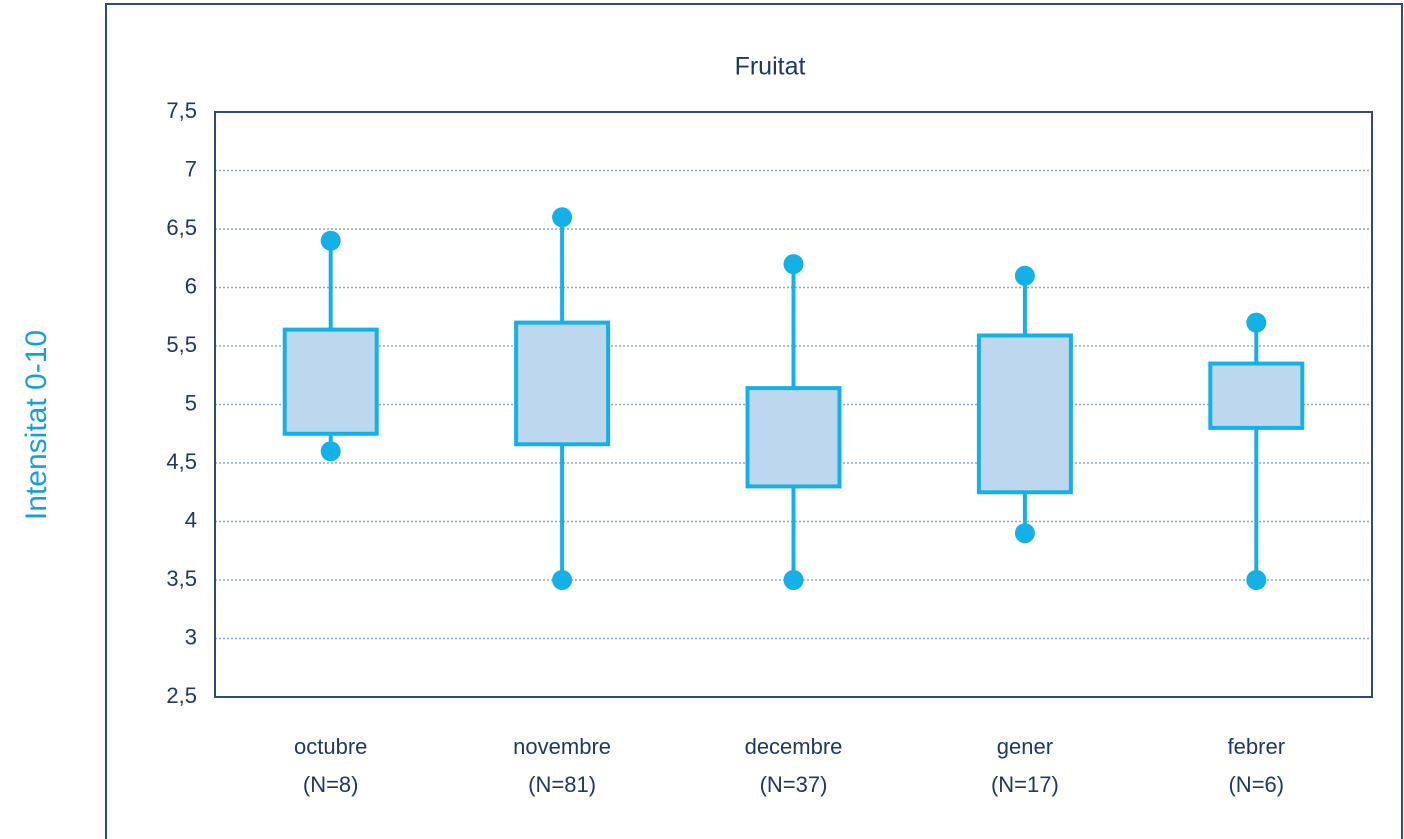 The image size is (1404, 839). What do you see at coordinates (770, 67) in the screenshot?
I see `chart-title: Fruitat` at bounding box center [770, 67].